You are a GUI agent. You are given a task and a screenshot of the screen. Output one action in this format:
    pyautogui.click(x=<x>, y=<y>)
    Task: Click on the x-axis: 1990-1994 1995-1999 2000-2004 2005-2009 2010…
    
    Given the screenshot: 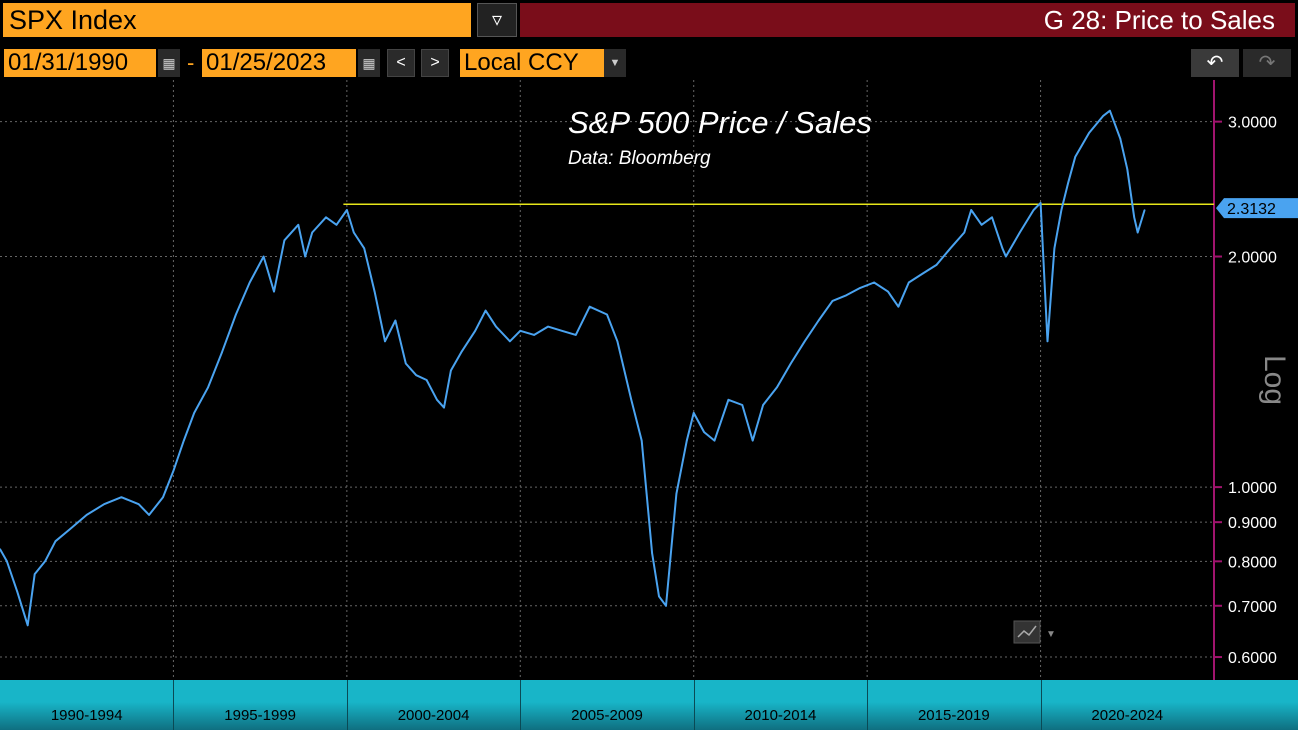 What is the action you would take?
    pyautogui.click(x=649, y=705)
    